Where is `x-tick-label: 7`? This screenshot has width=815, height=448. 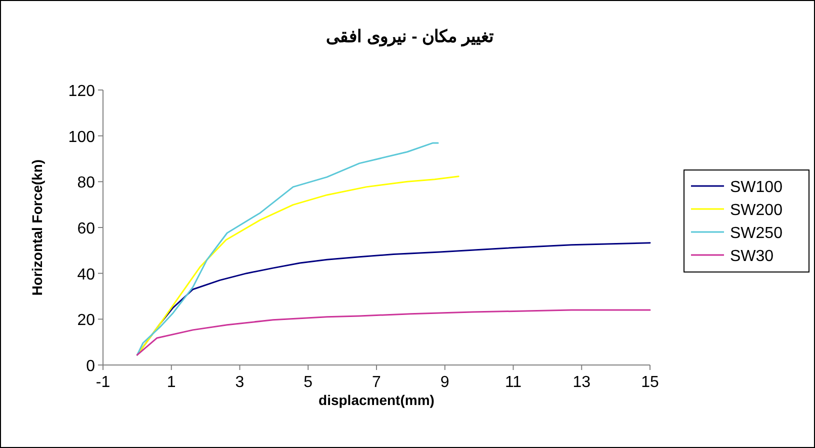
x-tick-label: 7 is located at coordinates (377, 382).